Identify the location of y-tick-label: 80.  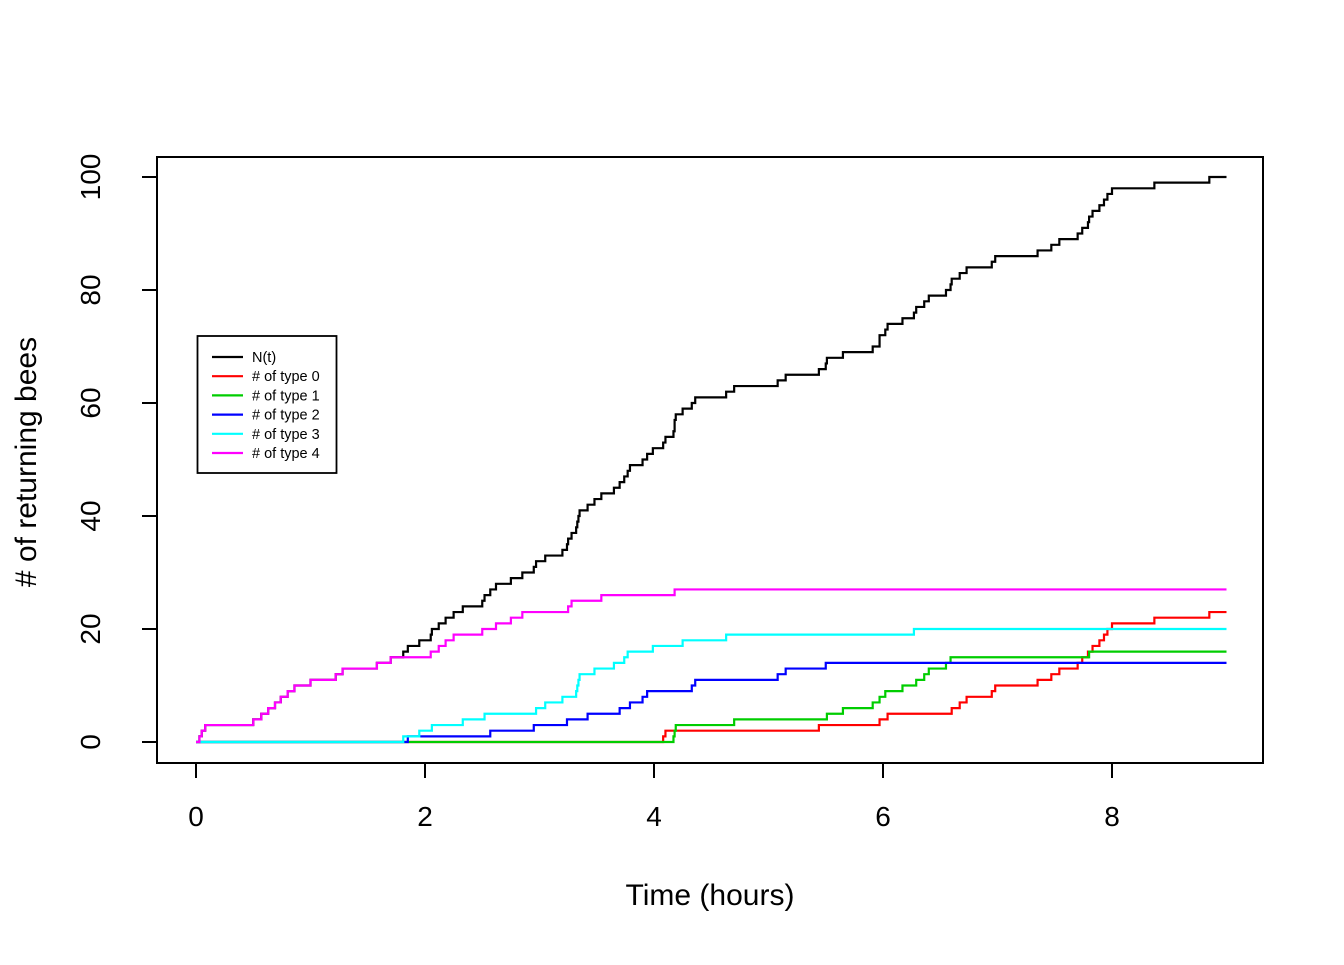
(90, 289).